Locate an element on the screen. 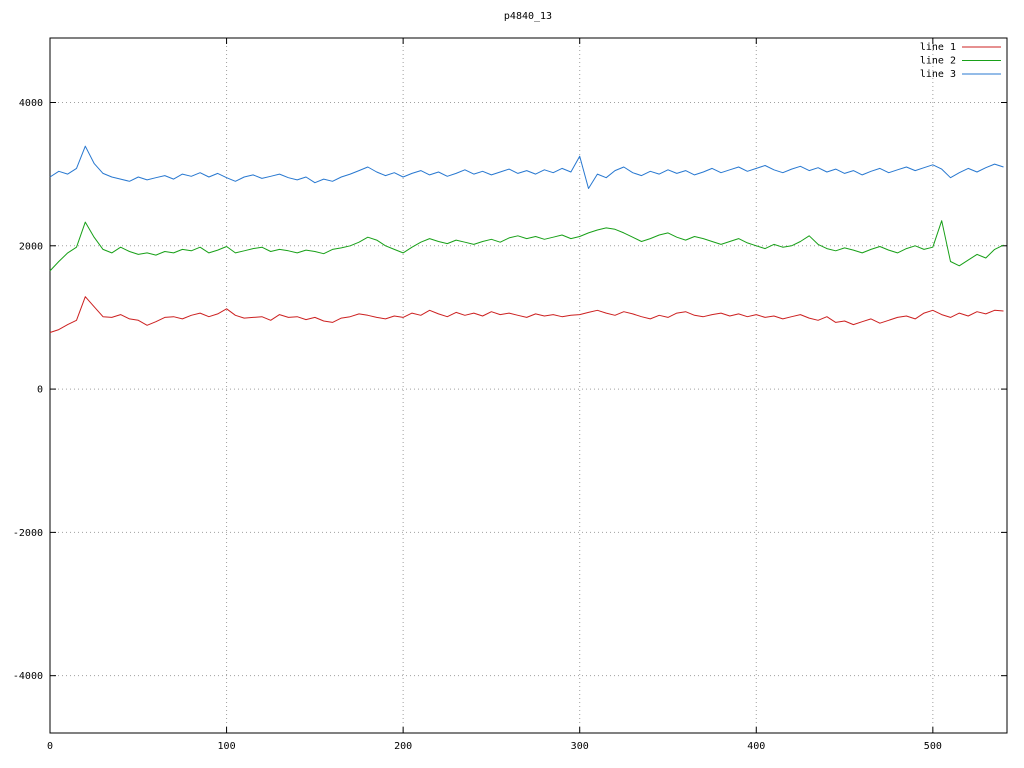 This screenshot has height=768, width=1024. legend-label: line 1 is located at coordinates (938, 47).